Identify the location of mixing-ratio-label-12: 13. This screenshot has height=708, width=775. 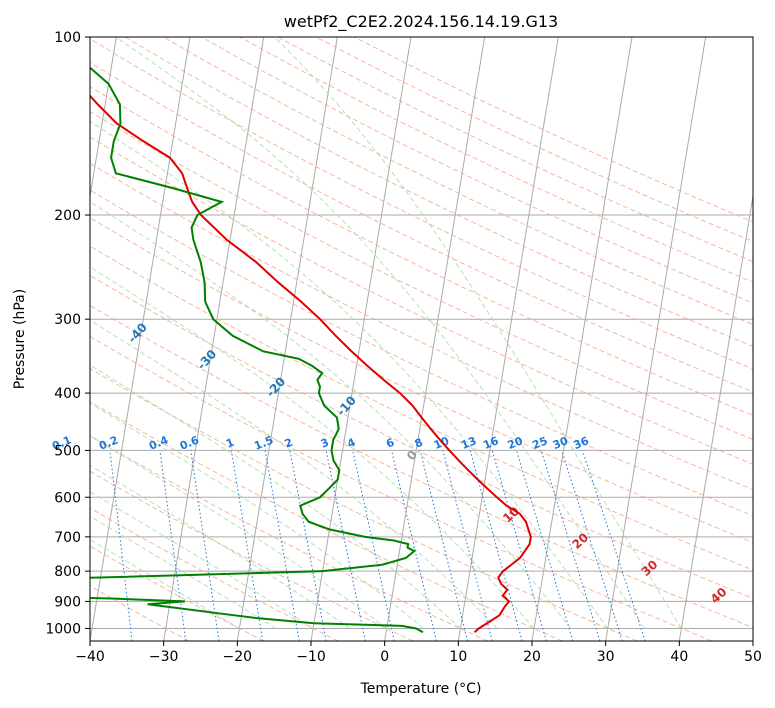
(468, 443).